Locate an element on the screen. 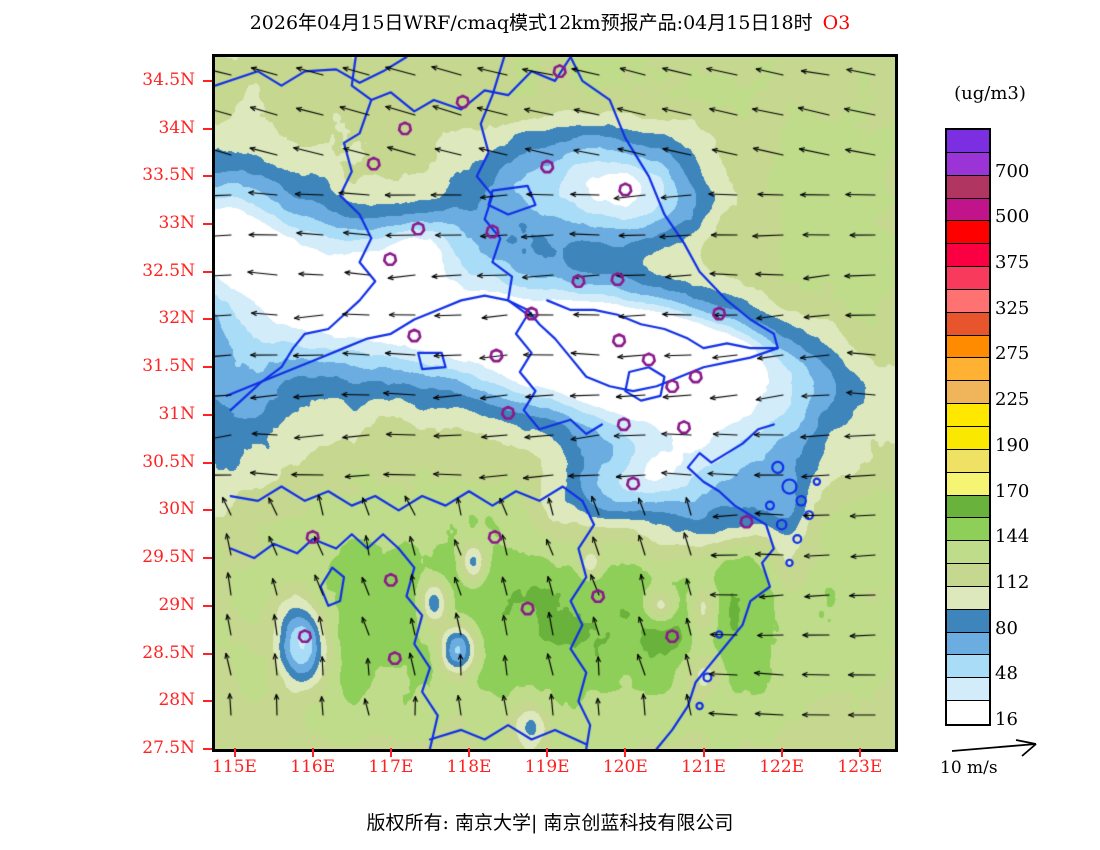 The height and width of the screenshot is (850, 1100). wind-scale-label: 10 m/s is located at coordinates (969, 768).